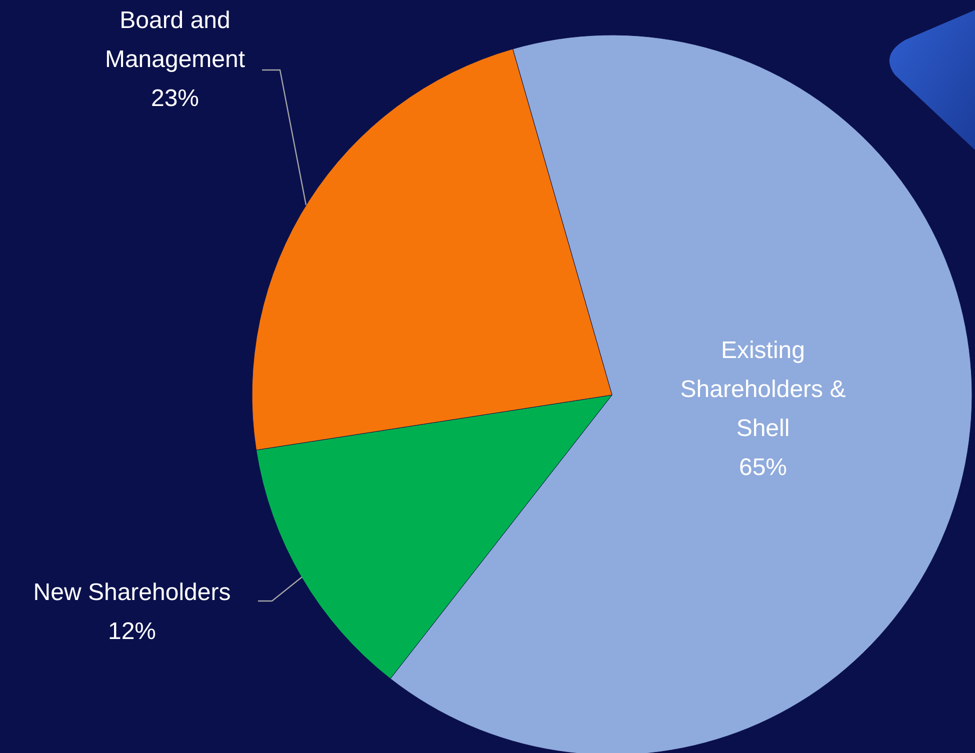  Describe the element at coordinates (175, 40) in the screenshot. I see `slice-label: Board and Management` at that location.